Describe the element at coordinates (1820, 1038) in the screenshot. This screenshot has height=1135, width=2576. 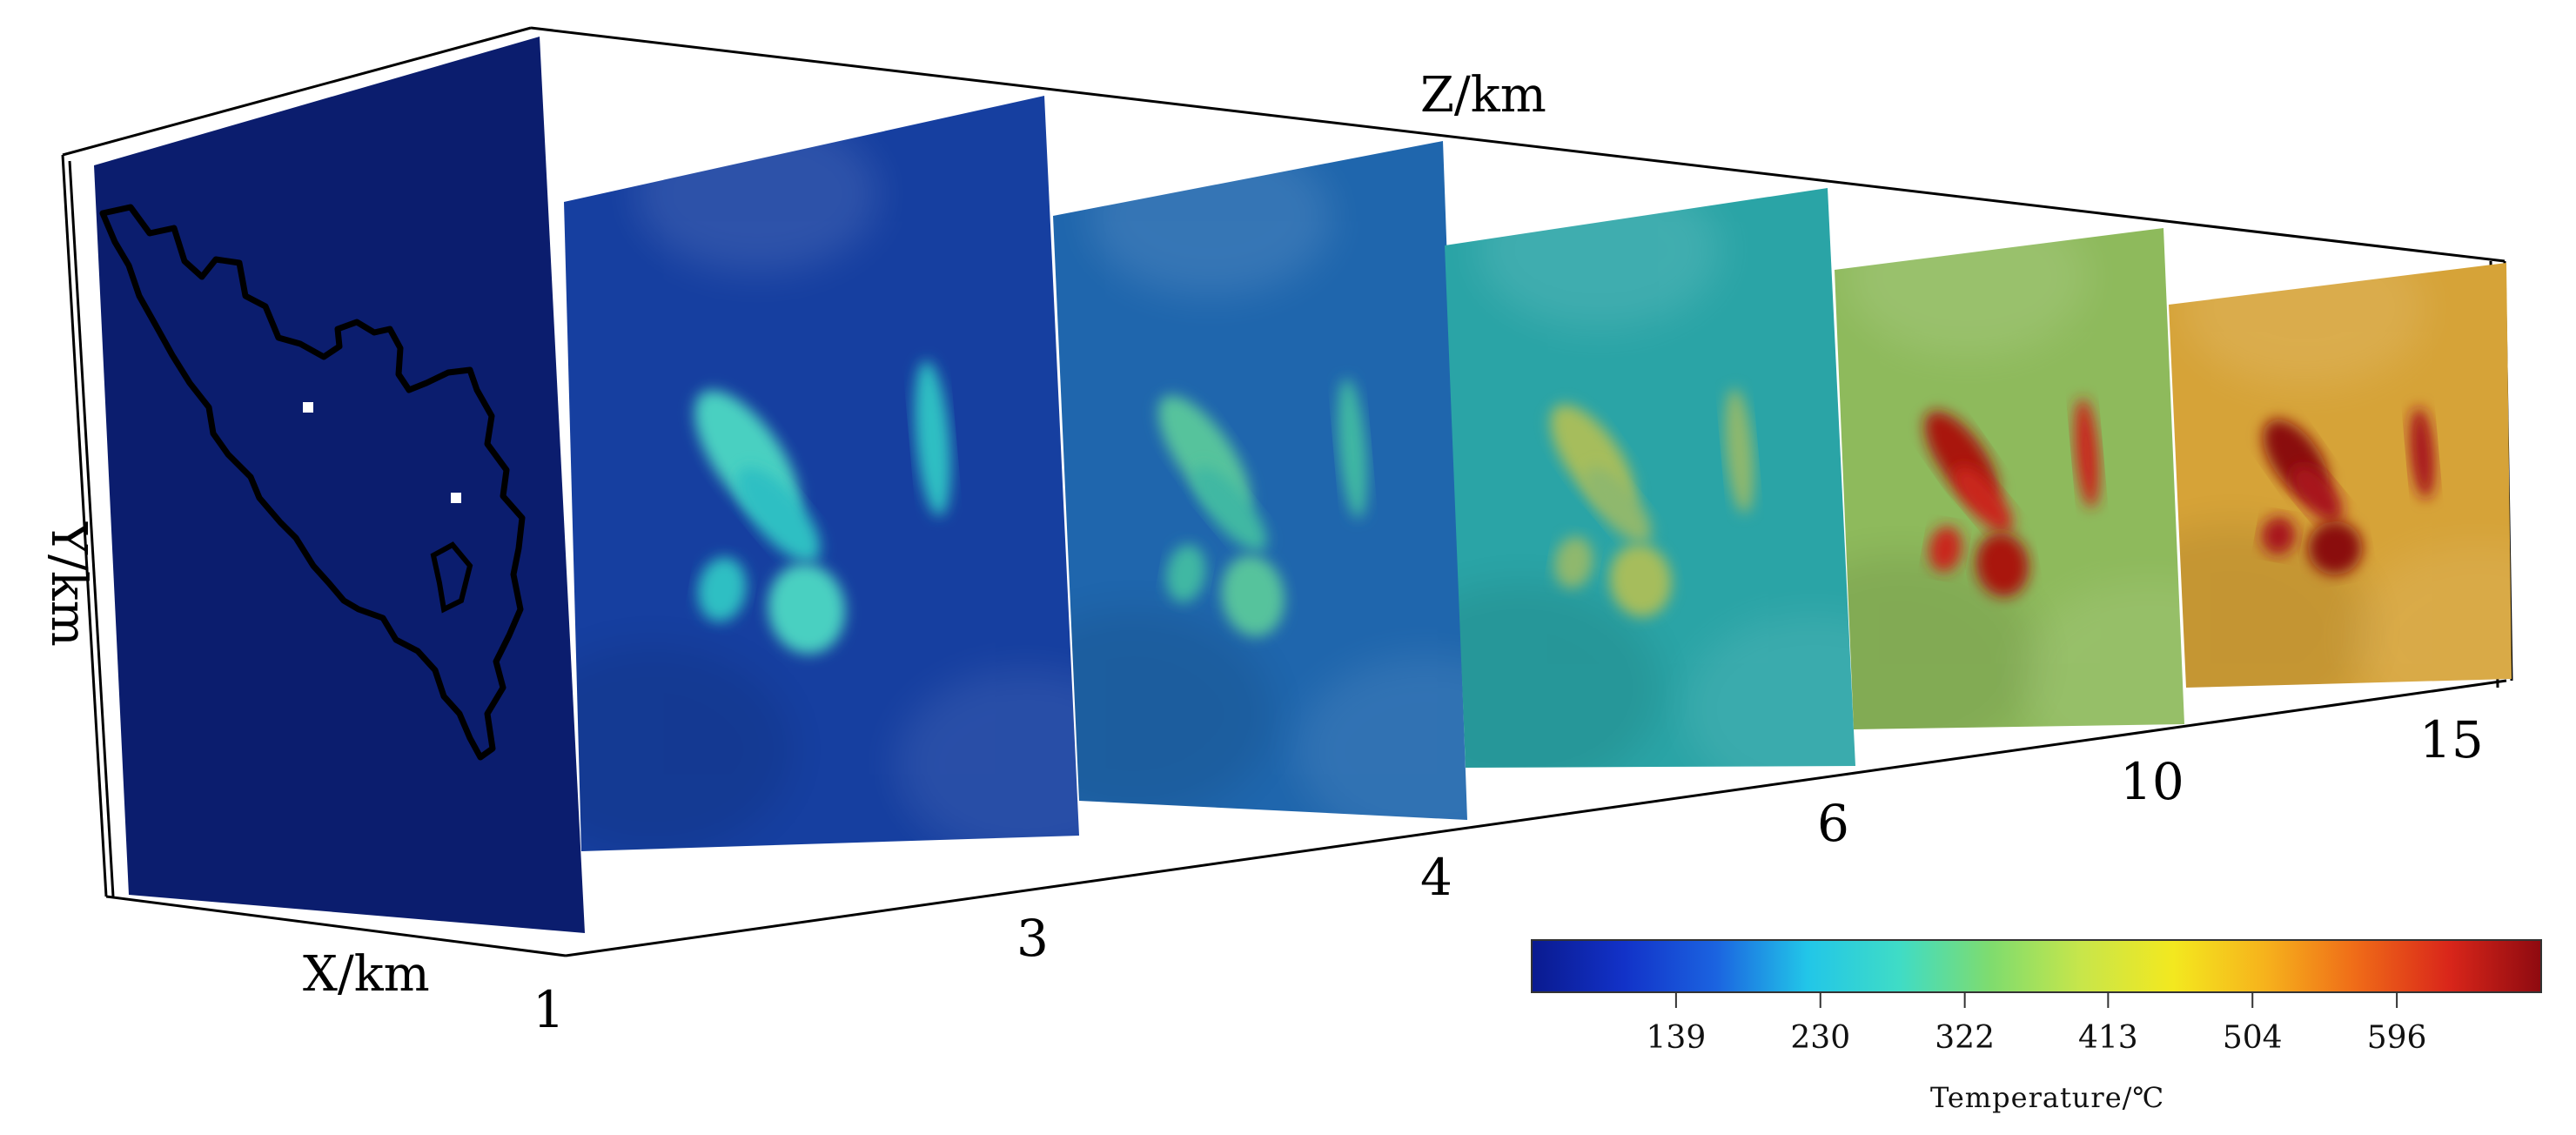
I see `colorbar-tick-label: 230` at that location.